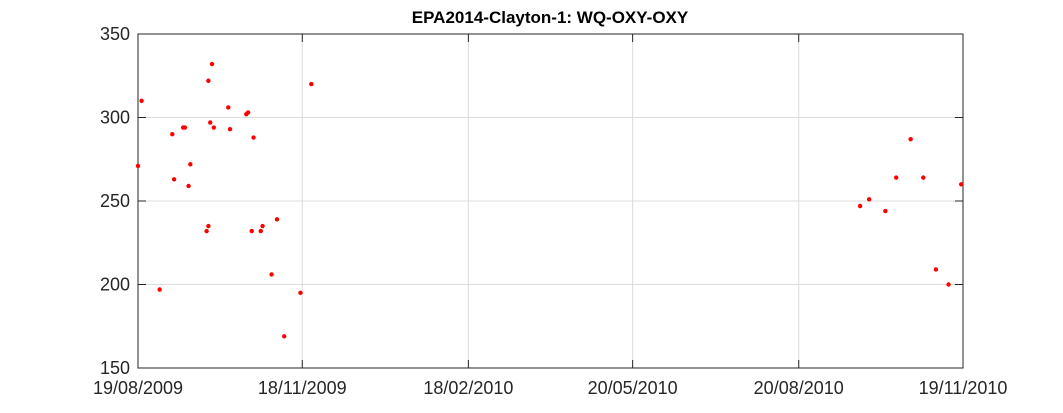 Image resolution: width=1063 pixels, height=413 pixels. What do you see at coordinates (799, 388) in the screenshot?
I see `x-tick-label: 20/08/2010` at bounding box center [799, 388].